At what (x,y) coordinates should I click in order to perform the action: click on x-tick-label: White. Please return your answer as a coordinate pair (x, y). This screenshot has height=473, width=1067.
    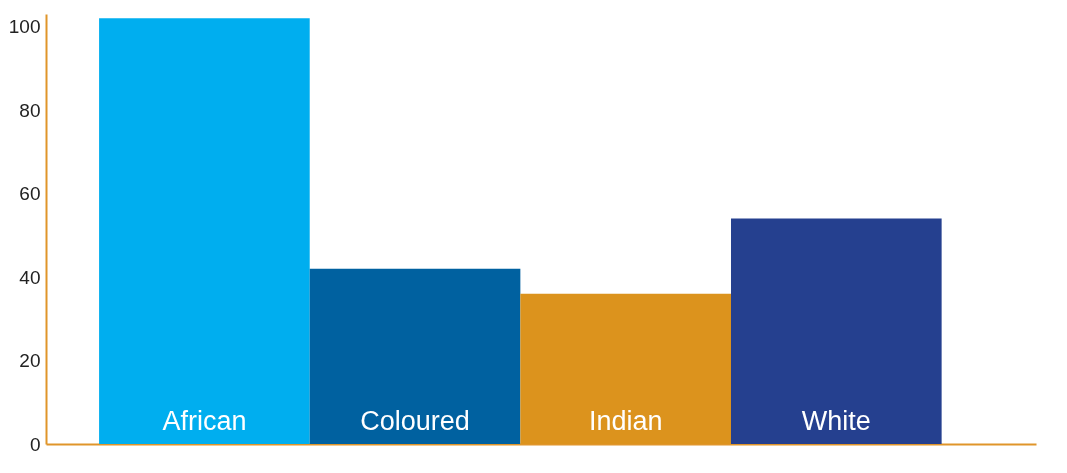
    Looking at the image, I should click on (836, 421).